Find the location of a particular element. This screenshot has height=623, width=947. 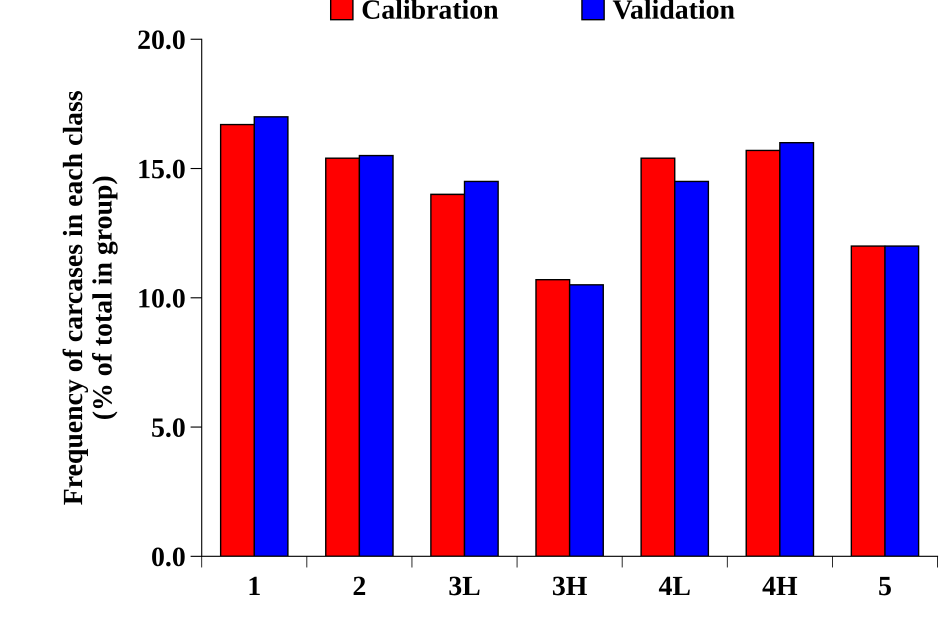

y-tick-label: 20.0 is located at coordinates (161, 40).